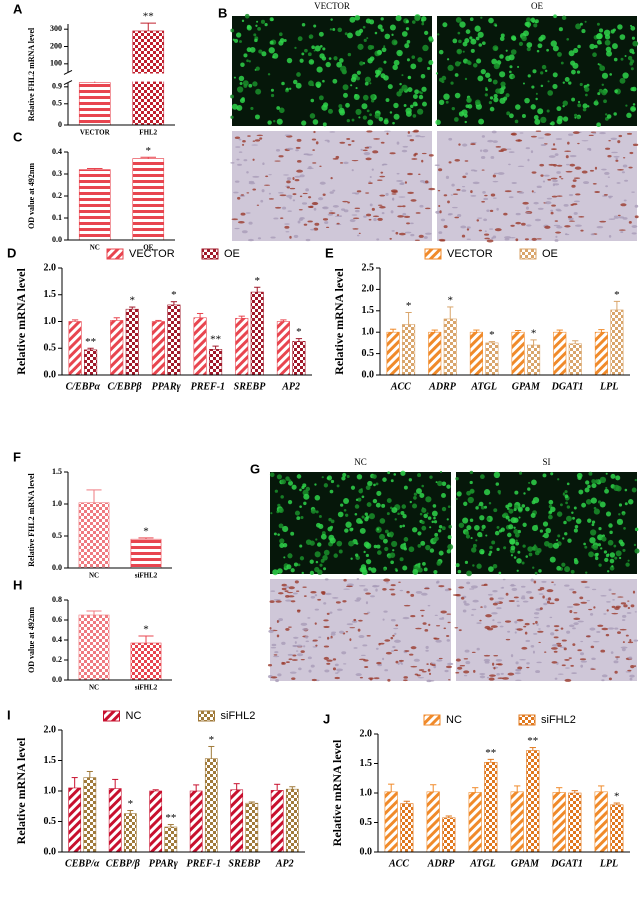  I want to click on y-tick-label: 0.5, so click(366, 822).